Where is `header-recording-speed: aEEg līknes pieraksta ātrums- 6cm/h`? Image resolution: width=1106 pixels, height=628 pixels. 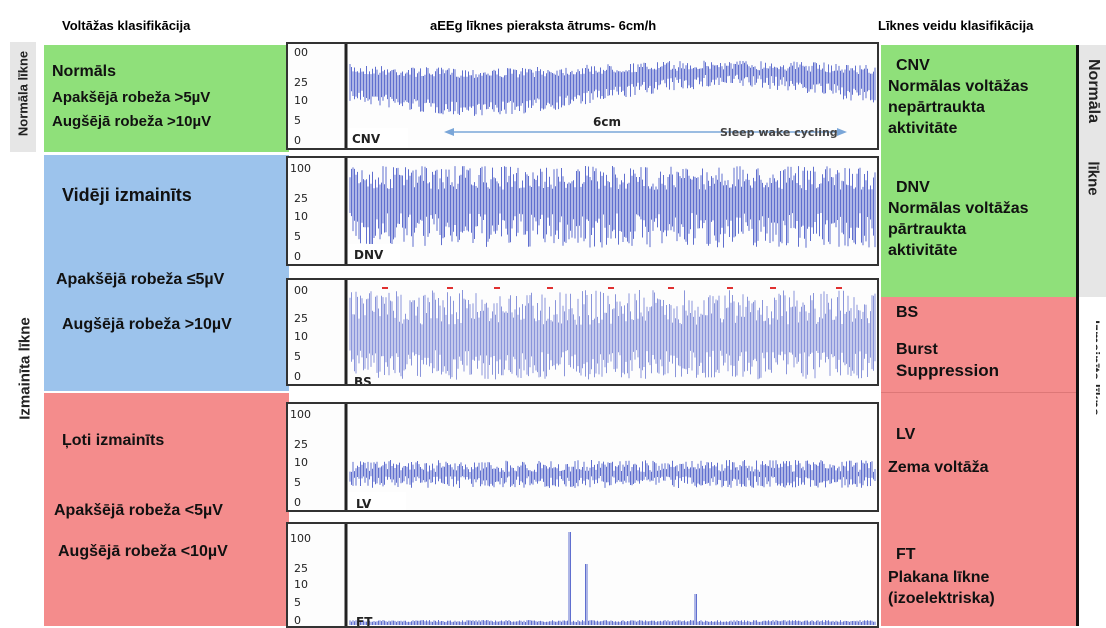
header-recording-speed: aEEg līknes pieraksta ātrums- 6cm/h is located at coordinates (543, 25).